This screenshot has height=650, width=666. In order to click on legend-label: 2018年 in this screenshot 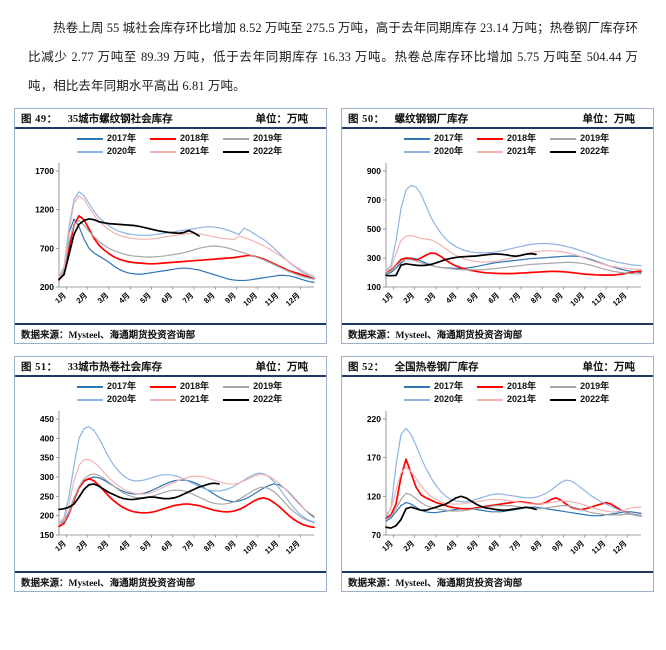, I will do `click(522, 386)`.